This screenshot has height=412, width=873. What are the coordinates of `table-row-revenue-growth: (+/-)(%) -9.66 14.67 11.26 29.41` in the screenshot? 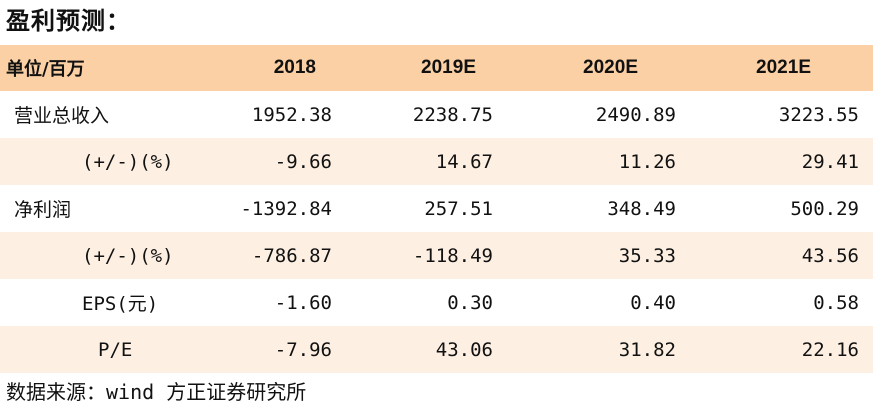 It's located at (436, 161).